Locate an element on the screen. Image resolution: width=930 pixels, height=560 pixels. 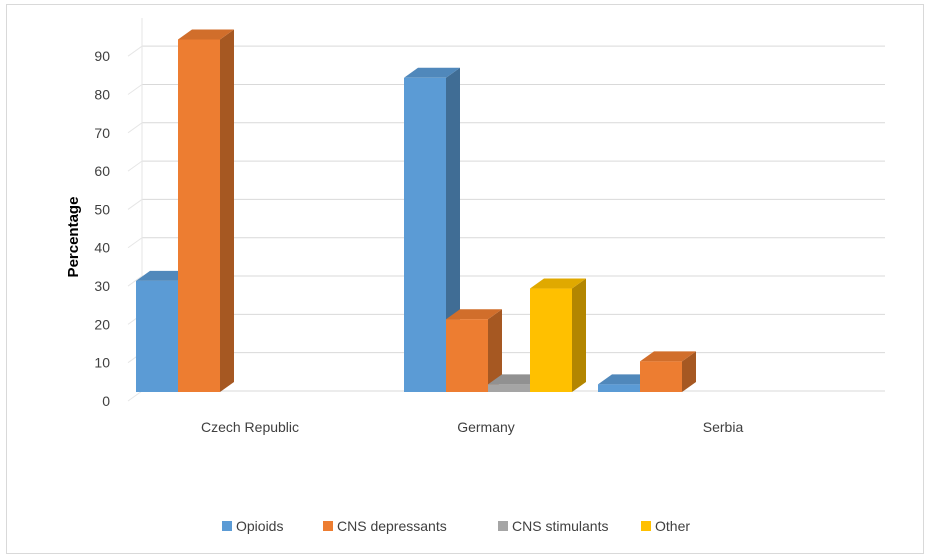
y-tick-label: 70 is located at coordinates (102, 133).